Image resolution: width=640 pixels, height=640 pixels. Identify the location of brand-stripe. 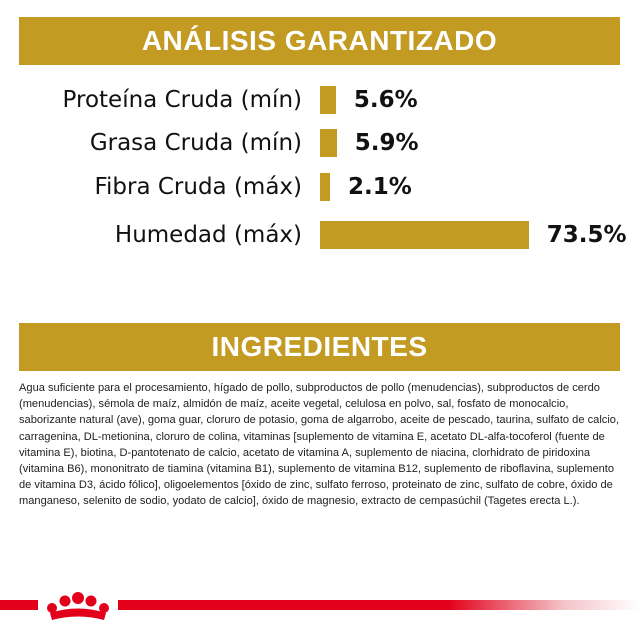
(320, 605).